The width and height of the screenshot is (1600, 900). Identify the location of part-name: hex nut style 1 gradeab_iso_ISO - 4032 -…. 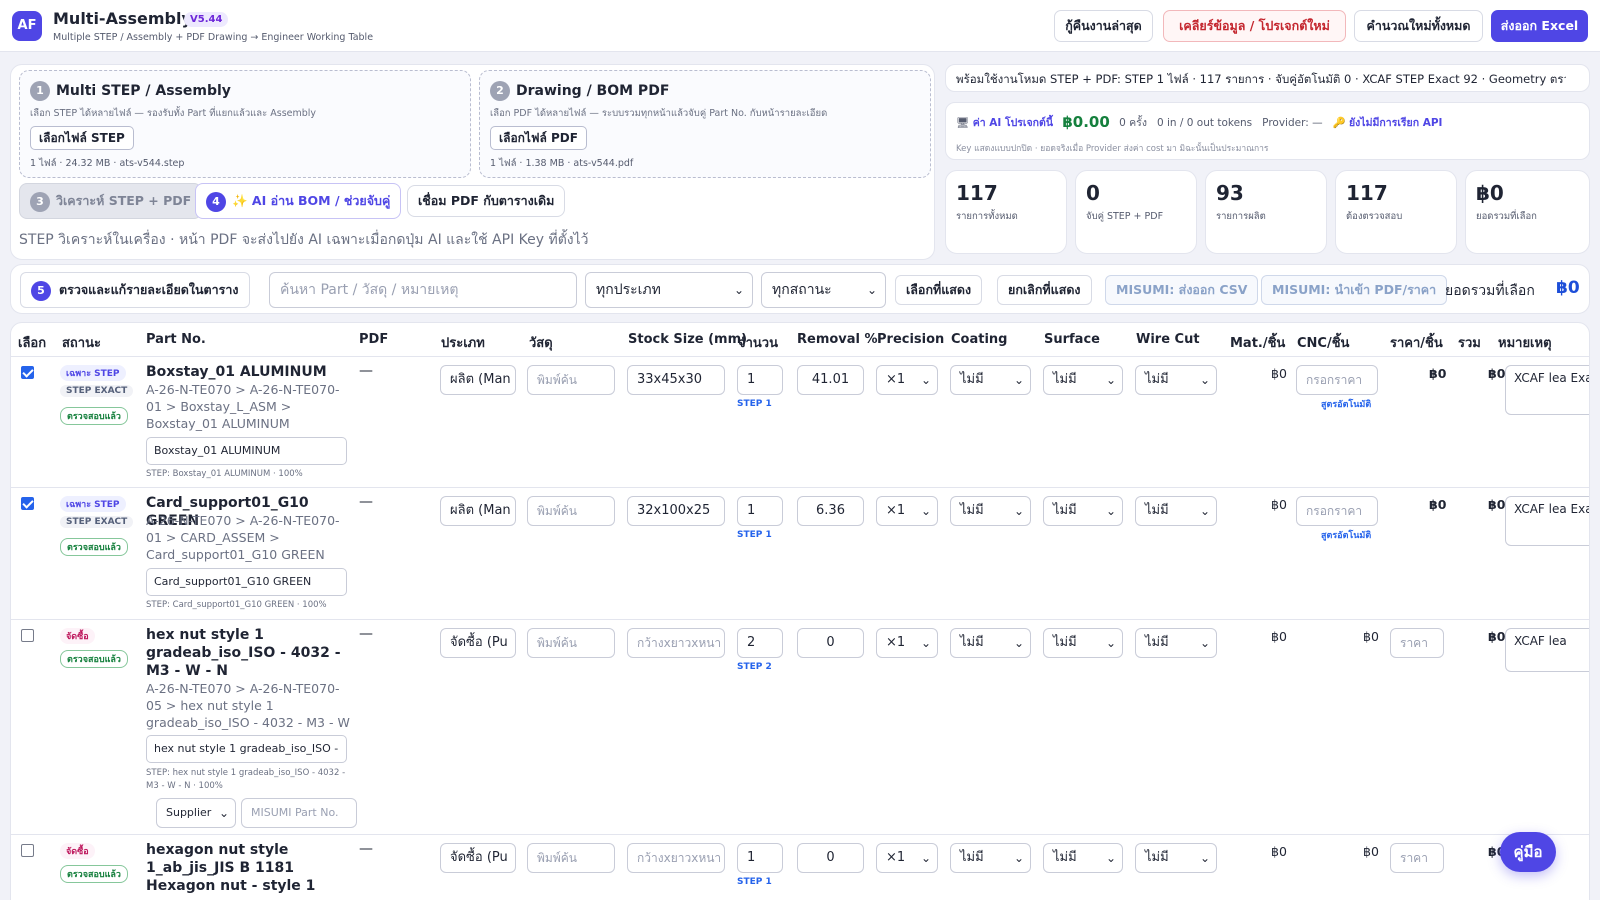
(243, 653).